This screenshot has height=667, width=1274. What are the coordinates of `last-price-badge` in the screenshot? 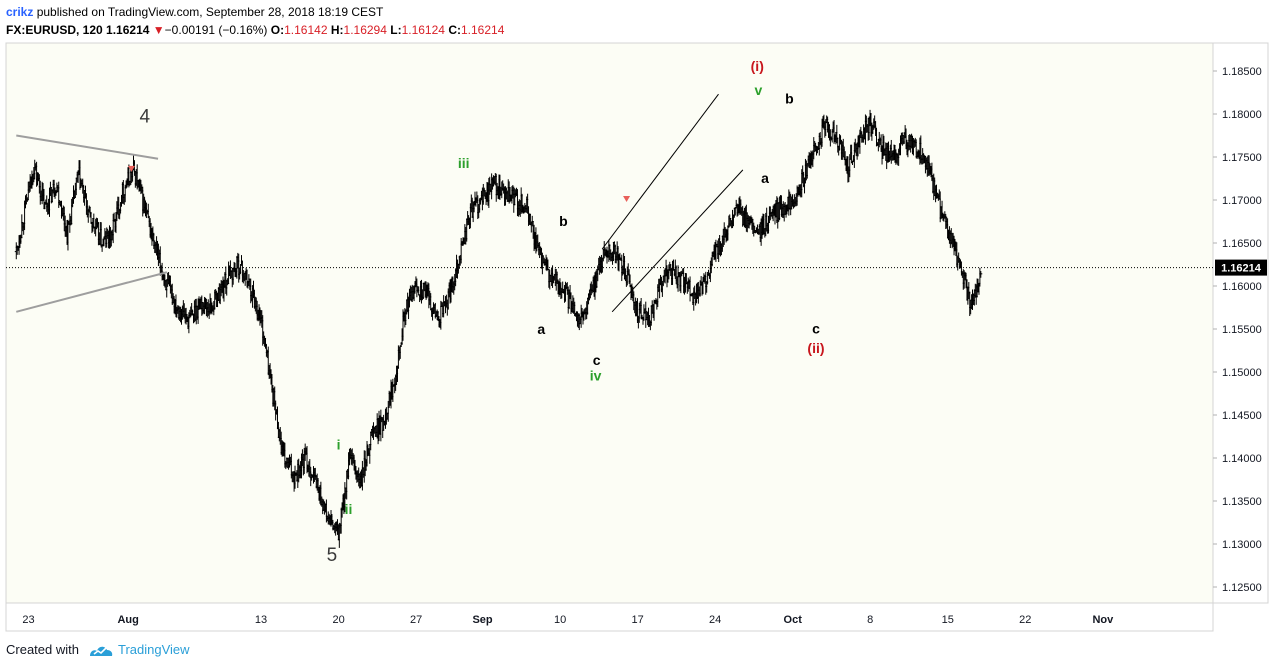 It's located at (1241, 267).